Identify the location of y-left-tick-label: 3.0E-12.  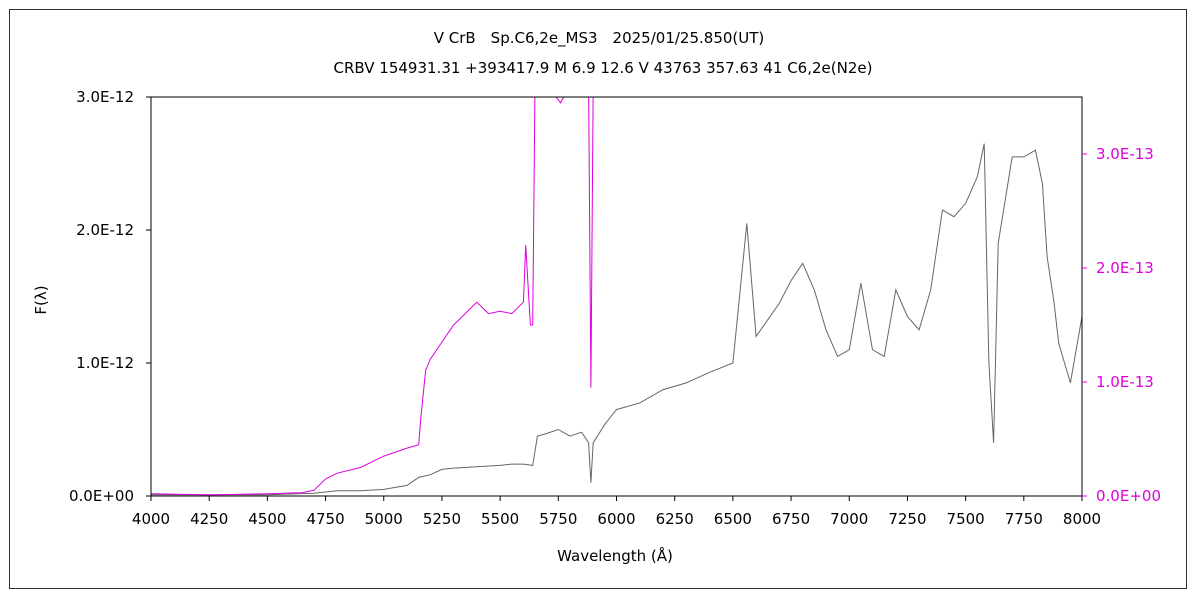
(105, 97).